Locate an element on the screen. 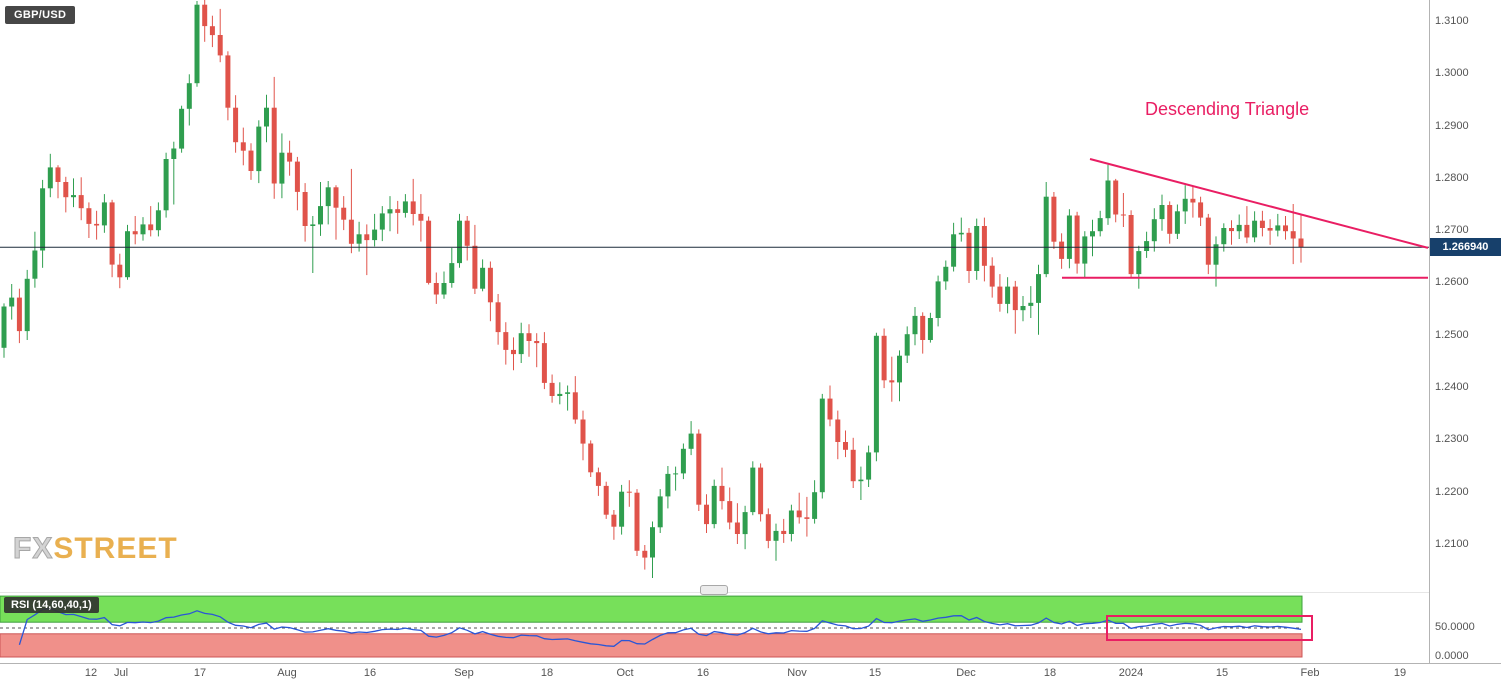  rsi-upper-band is located at coordinates (651, 609).